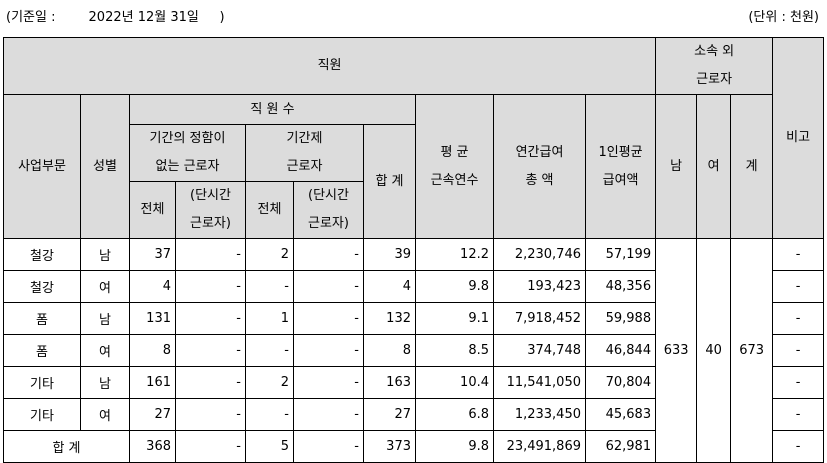  I want to click on contract-total-cell: 5, so click(269, 446).